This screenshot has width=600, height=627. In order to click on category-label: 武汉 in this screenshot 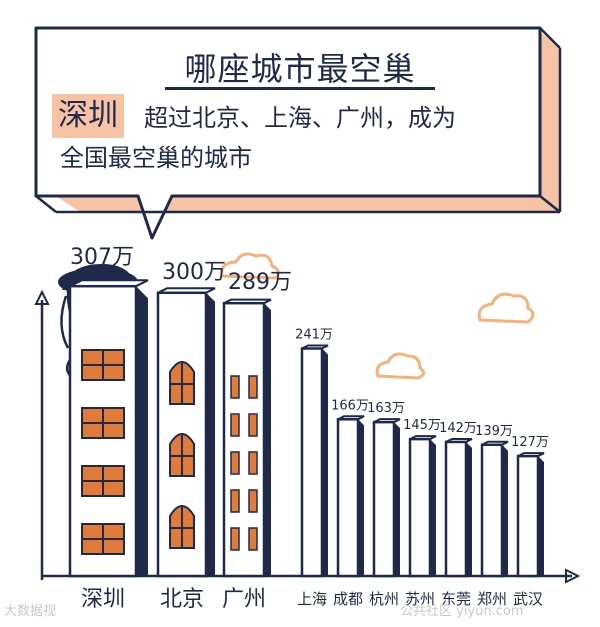, I will do `click(528, 599)`.